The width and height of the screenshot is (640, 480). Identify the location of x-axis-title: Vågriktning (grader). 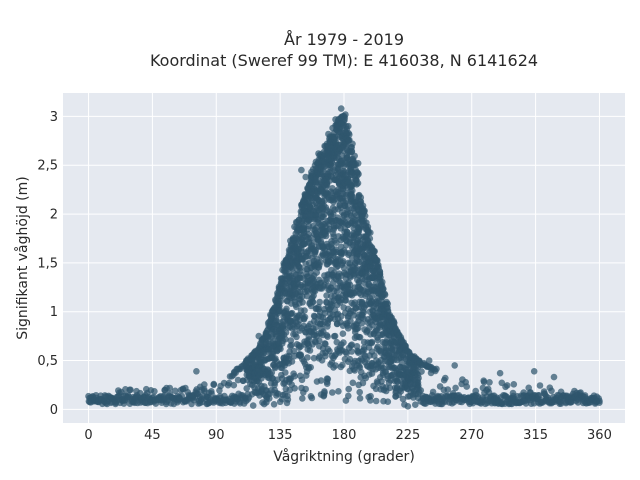
(344, 456).